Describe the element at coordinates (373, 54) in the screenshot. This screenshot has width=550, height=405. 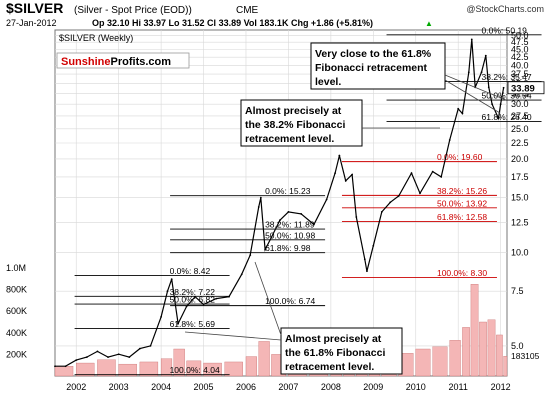
I see `svg-text: Very close to the 61.8%` at that location.